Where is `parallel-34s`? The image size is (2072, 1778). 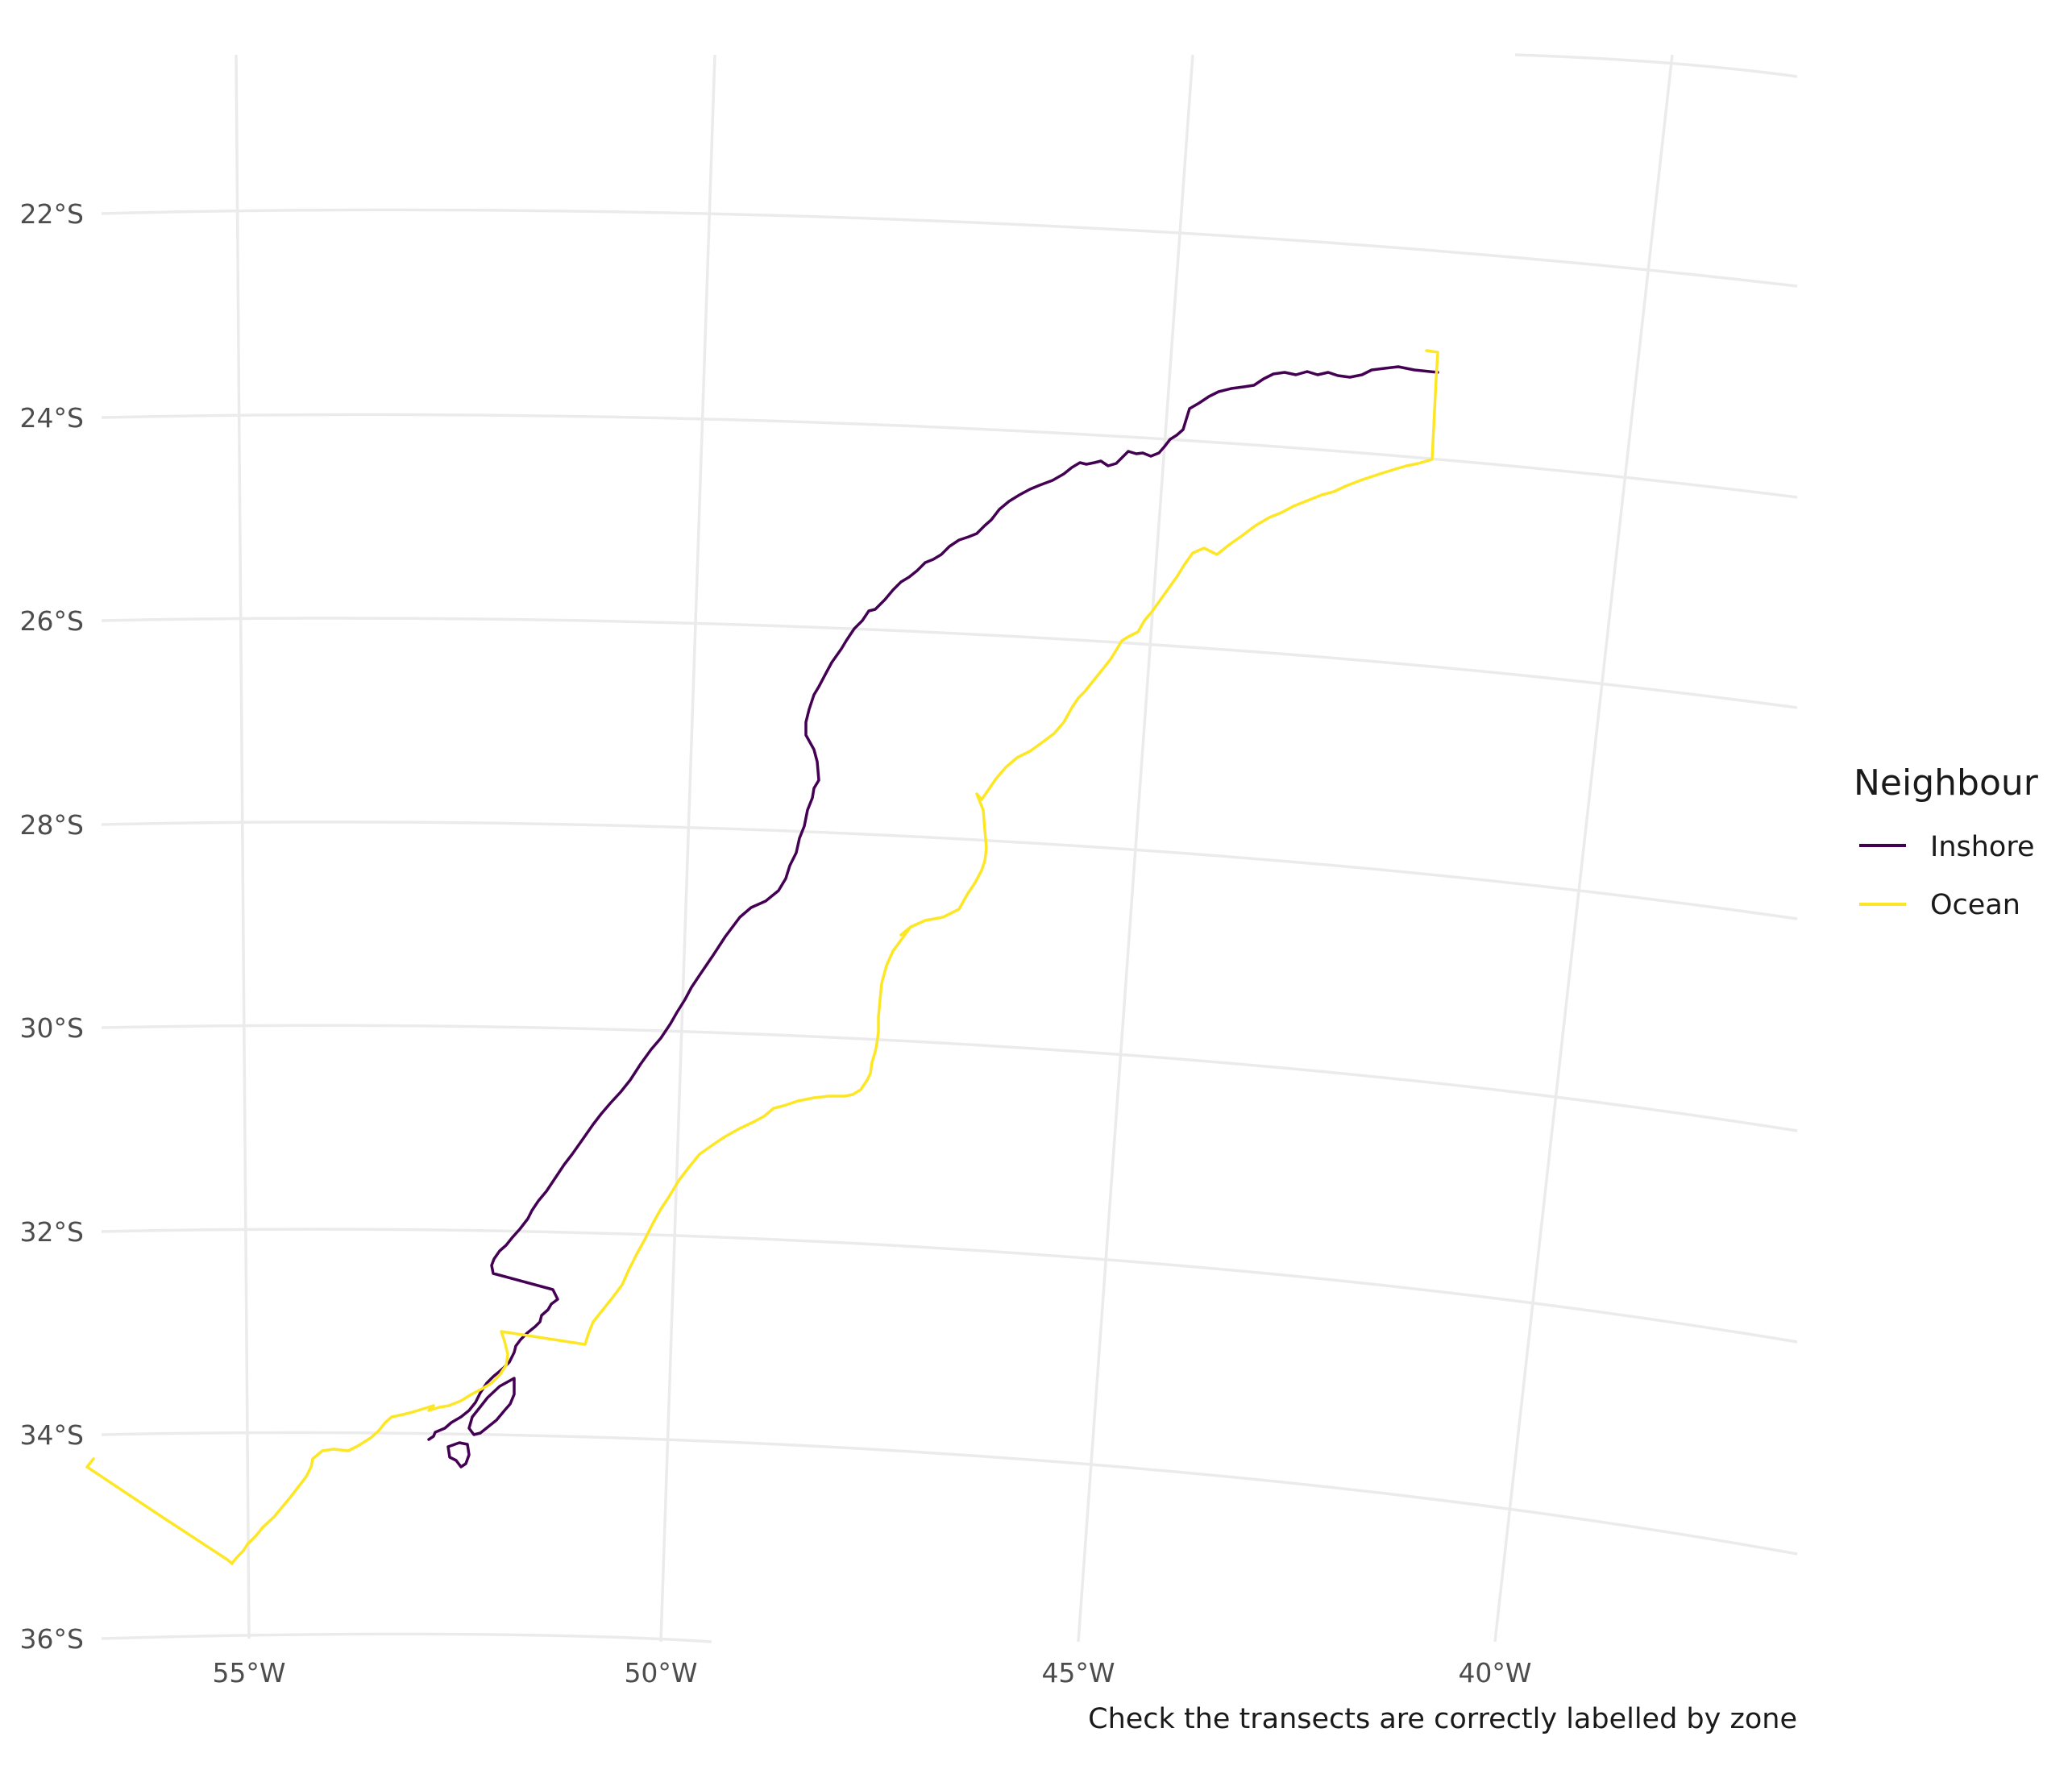
parallel-34s is located at coordinates (949, 1493).